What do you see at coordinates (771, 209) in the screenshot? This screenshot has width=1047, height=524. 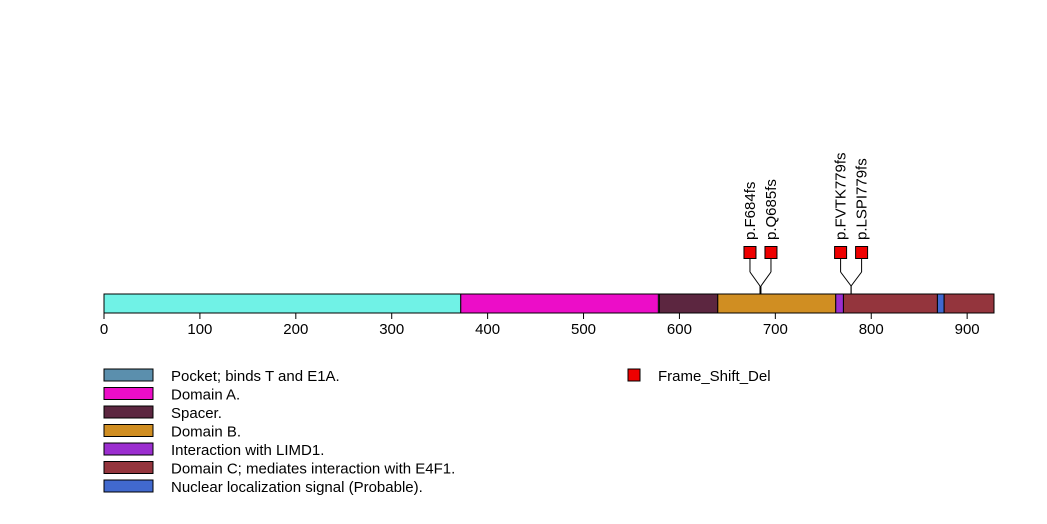 I see `mutation-label: p.Q685fs` at bounding box center [771, 209].